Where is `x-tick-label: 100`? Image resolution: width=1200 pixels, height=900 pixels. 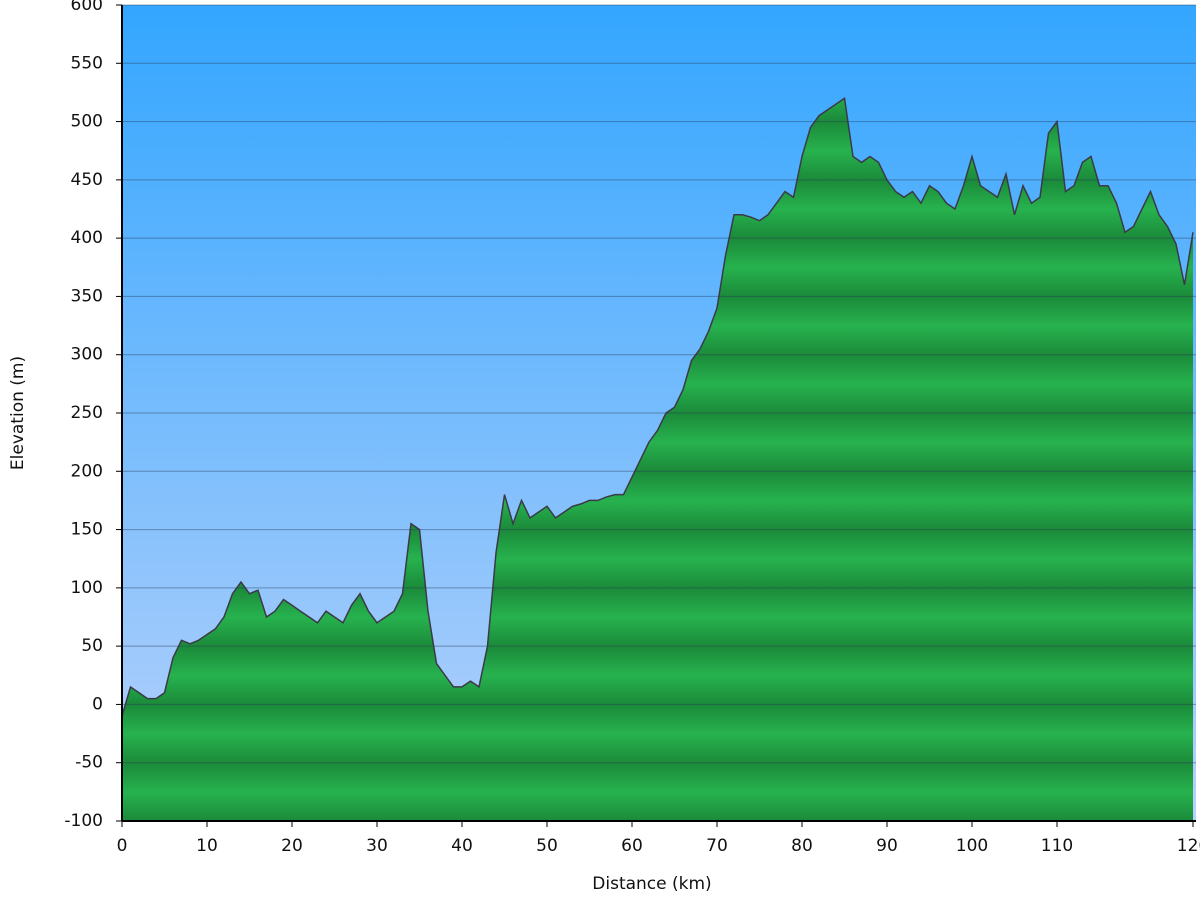 x-tick-label: 100 is located at coordinates (972, 846).